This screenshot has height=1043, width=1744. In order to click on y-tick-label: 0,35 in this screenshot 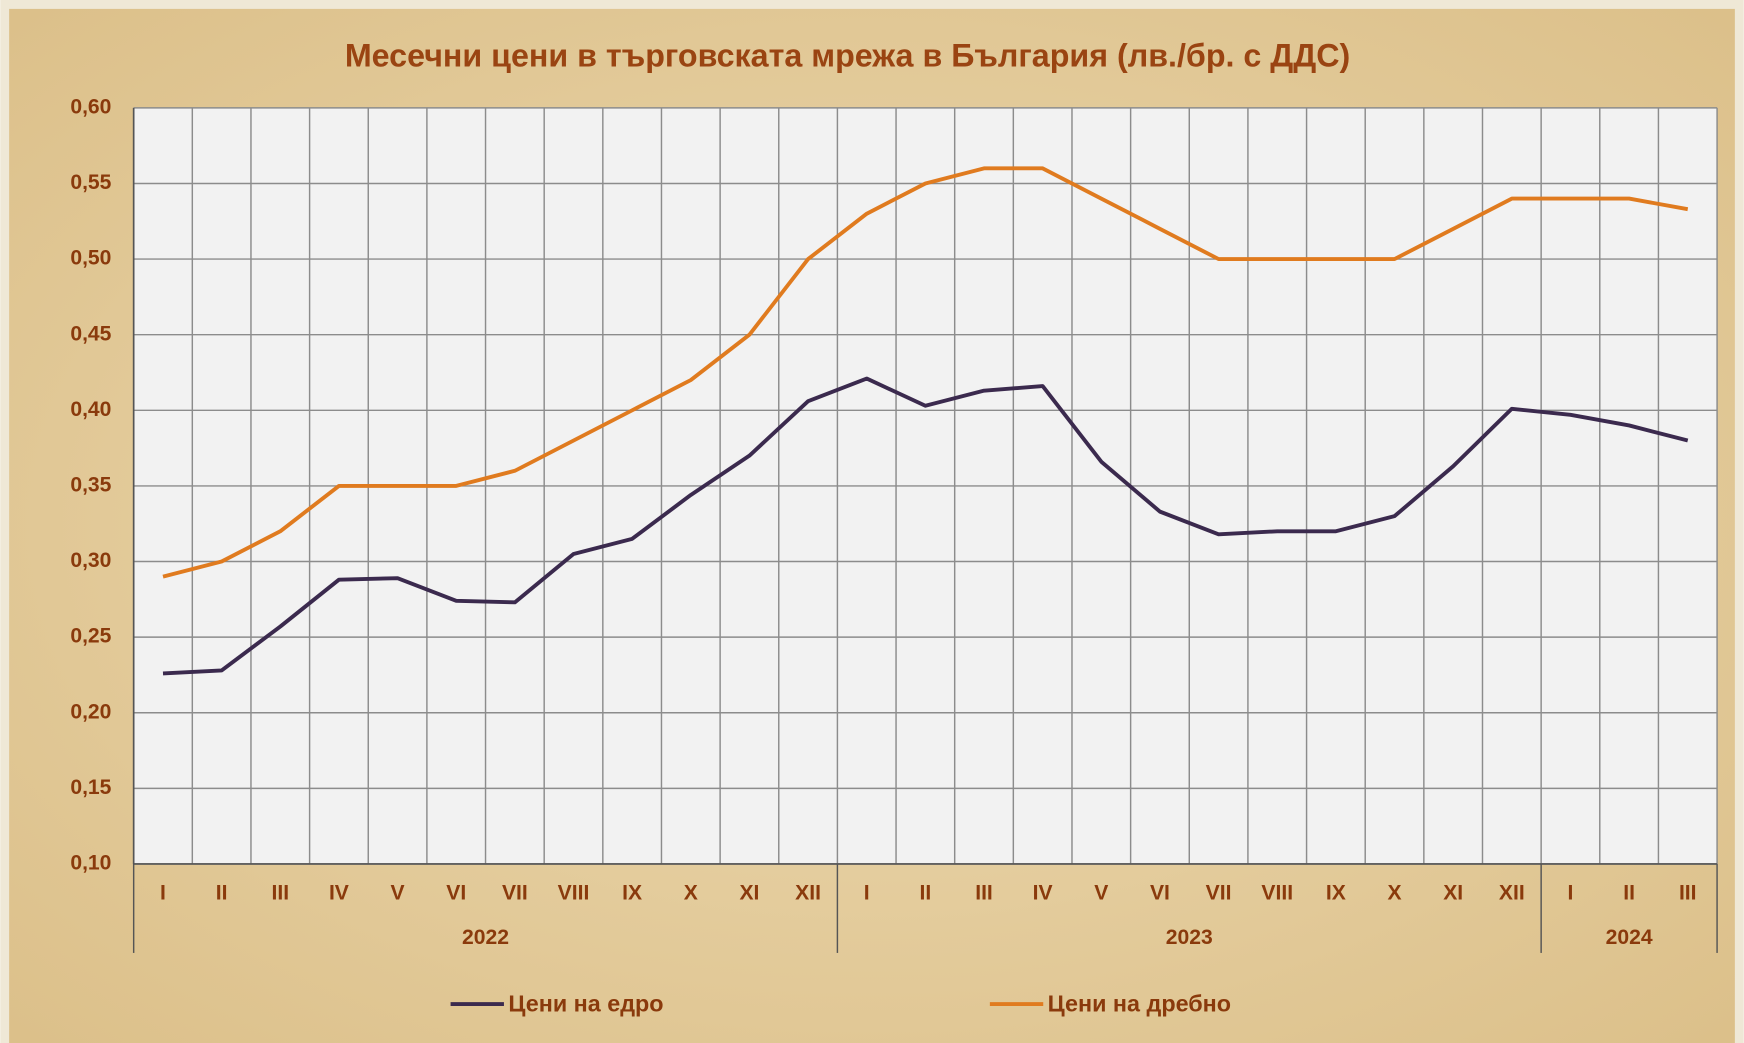, I will do `click(90, 484)`.